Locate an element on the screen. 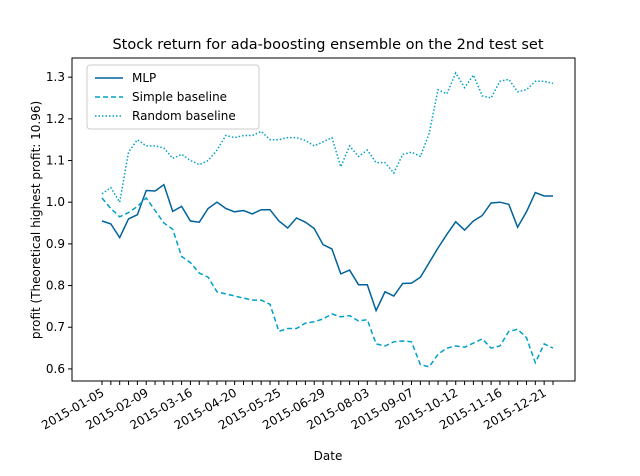 This screenshot has width=640, height=476. legend-box is located at coordinates (173, 97).